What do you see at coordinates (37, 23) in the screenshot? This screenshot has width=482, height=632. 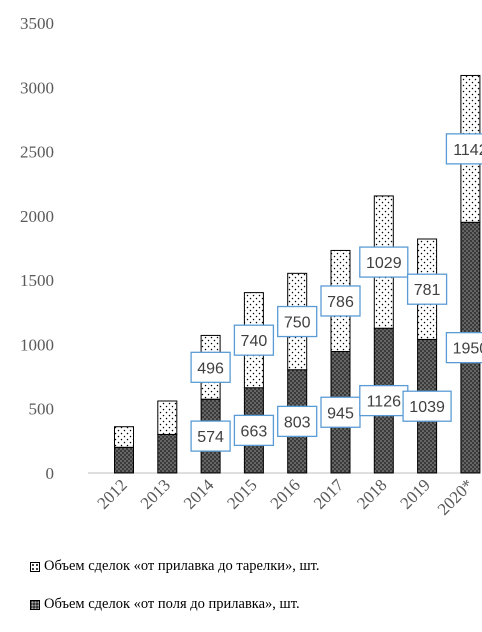 I see `y-tick-label: 3500` at bounding box center [37, 23].